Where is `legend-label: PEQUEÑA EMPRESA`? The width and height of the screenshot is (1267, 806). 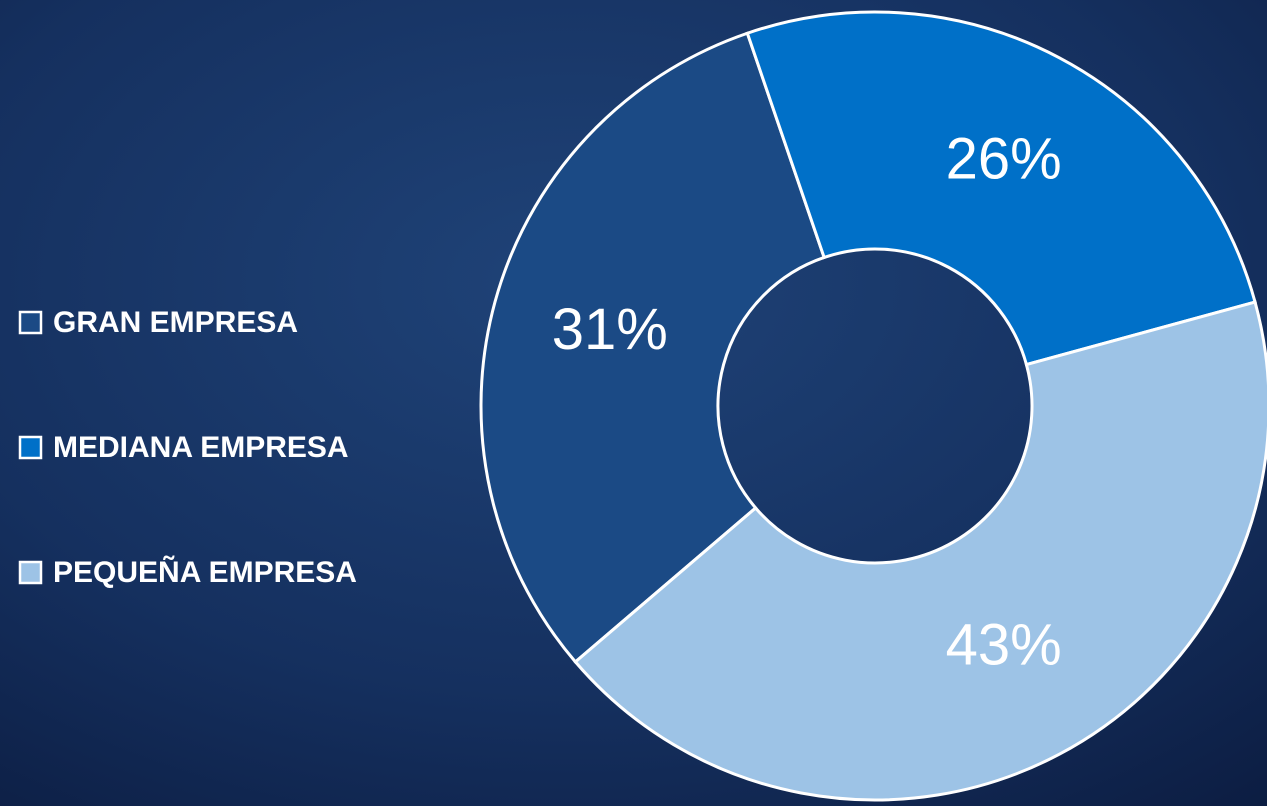 legend-label: PEQUEÑA EMPRESA is located at coordinates (205, 572).